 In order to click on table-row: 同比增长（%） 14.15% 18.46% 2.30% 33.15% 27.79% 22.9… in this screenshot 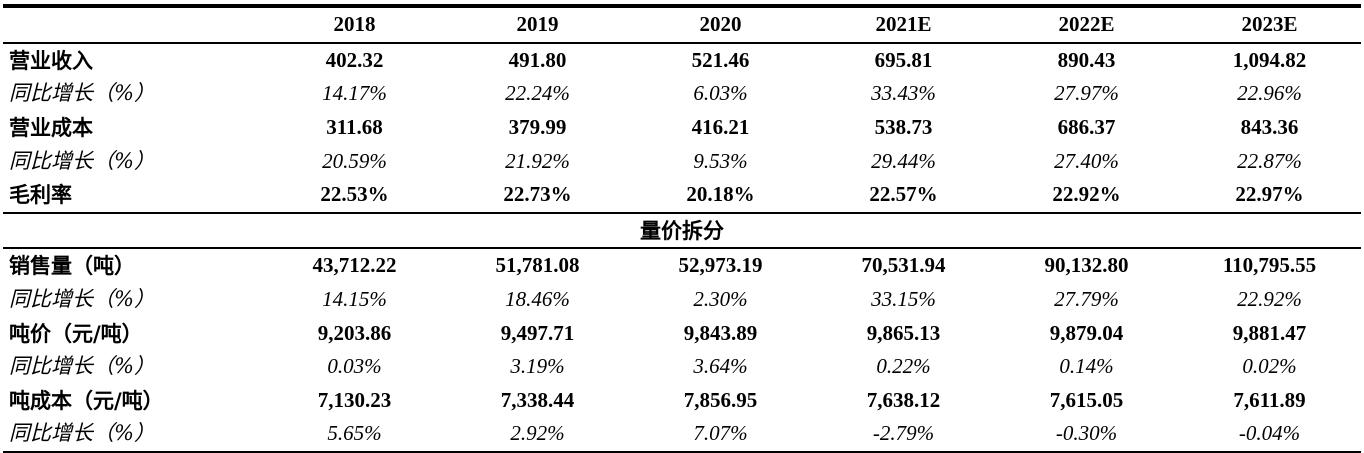, I will do `click(682, 300)`.